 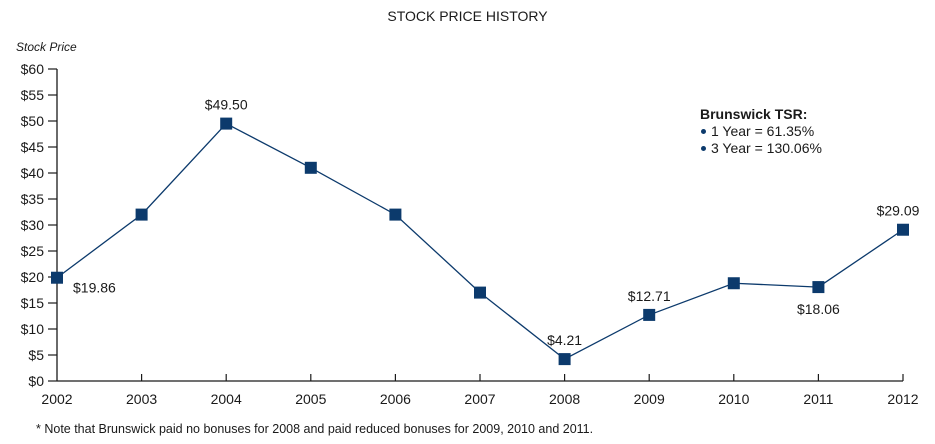 I want to click on y-tick-label: $60, so click(x=33, y=69).